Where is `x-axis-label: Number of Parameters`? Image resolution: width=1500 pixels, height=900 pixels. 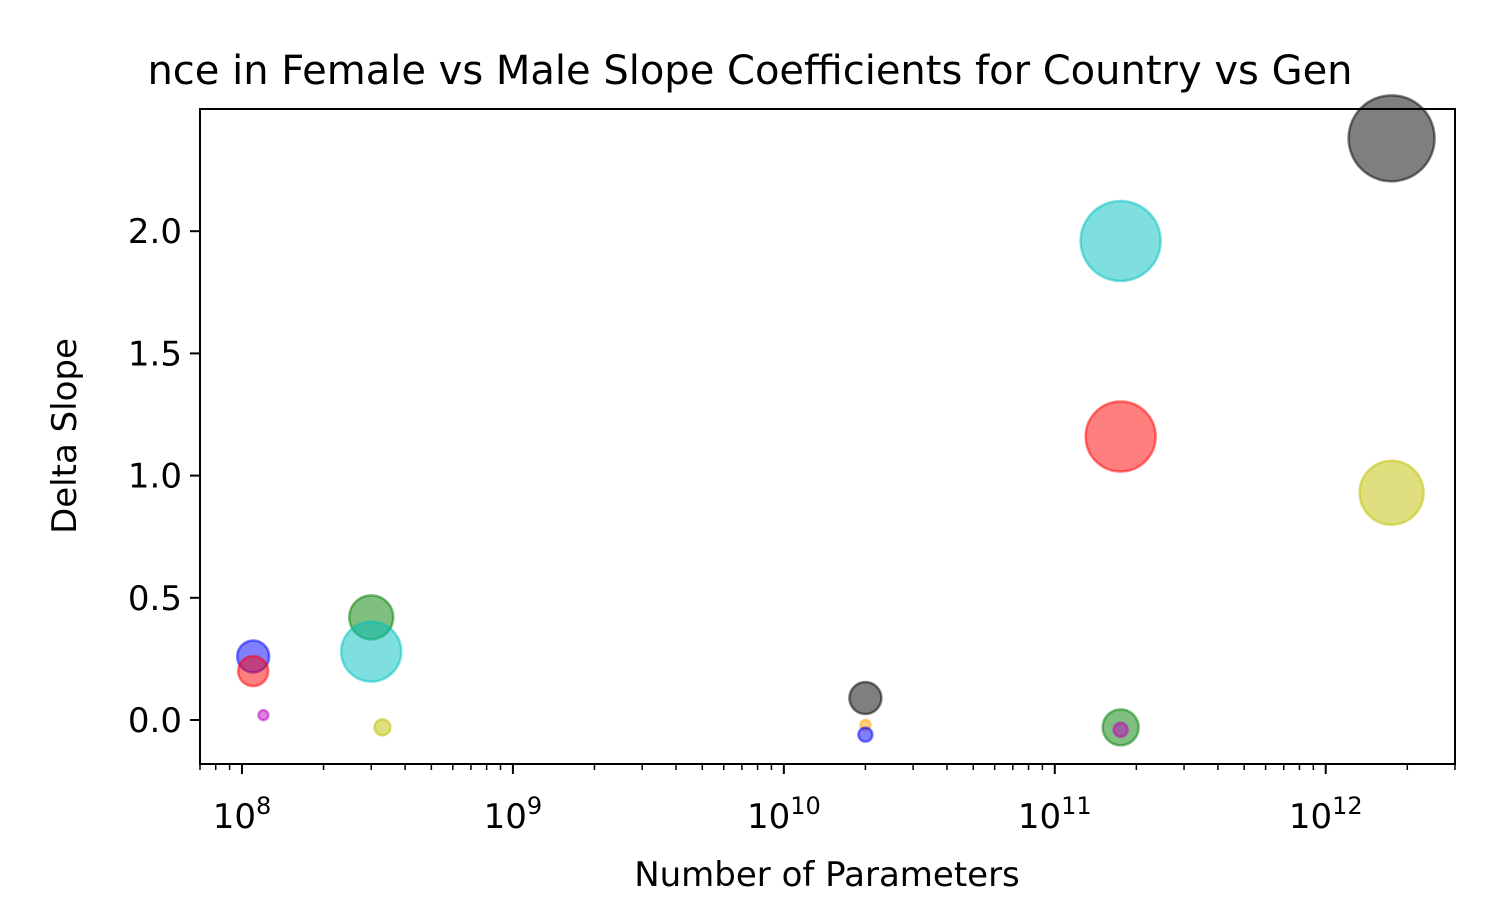
x-axis-label: Number of Parameters is located at coordinates (827, 875).